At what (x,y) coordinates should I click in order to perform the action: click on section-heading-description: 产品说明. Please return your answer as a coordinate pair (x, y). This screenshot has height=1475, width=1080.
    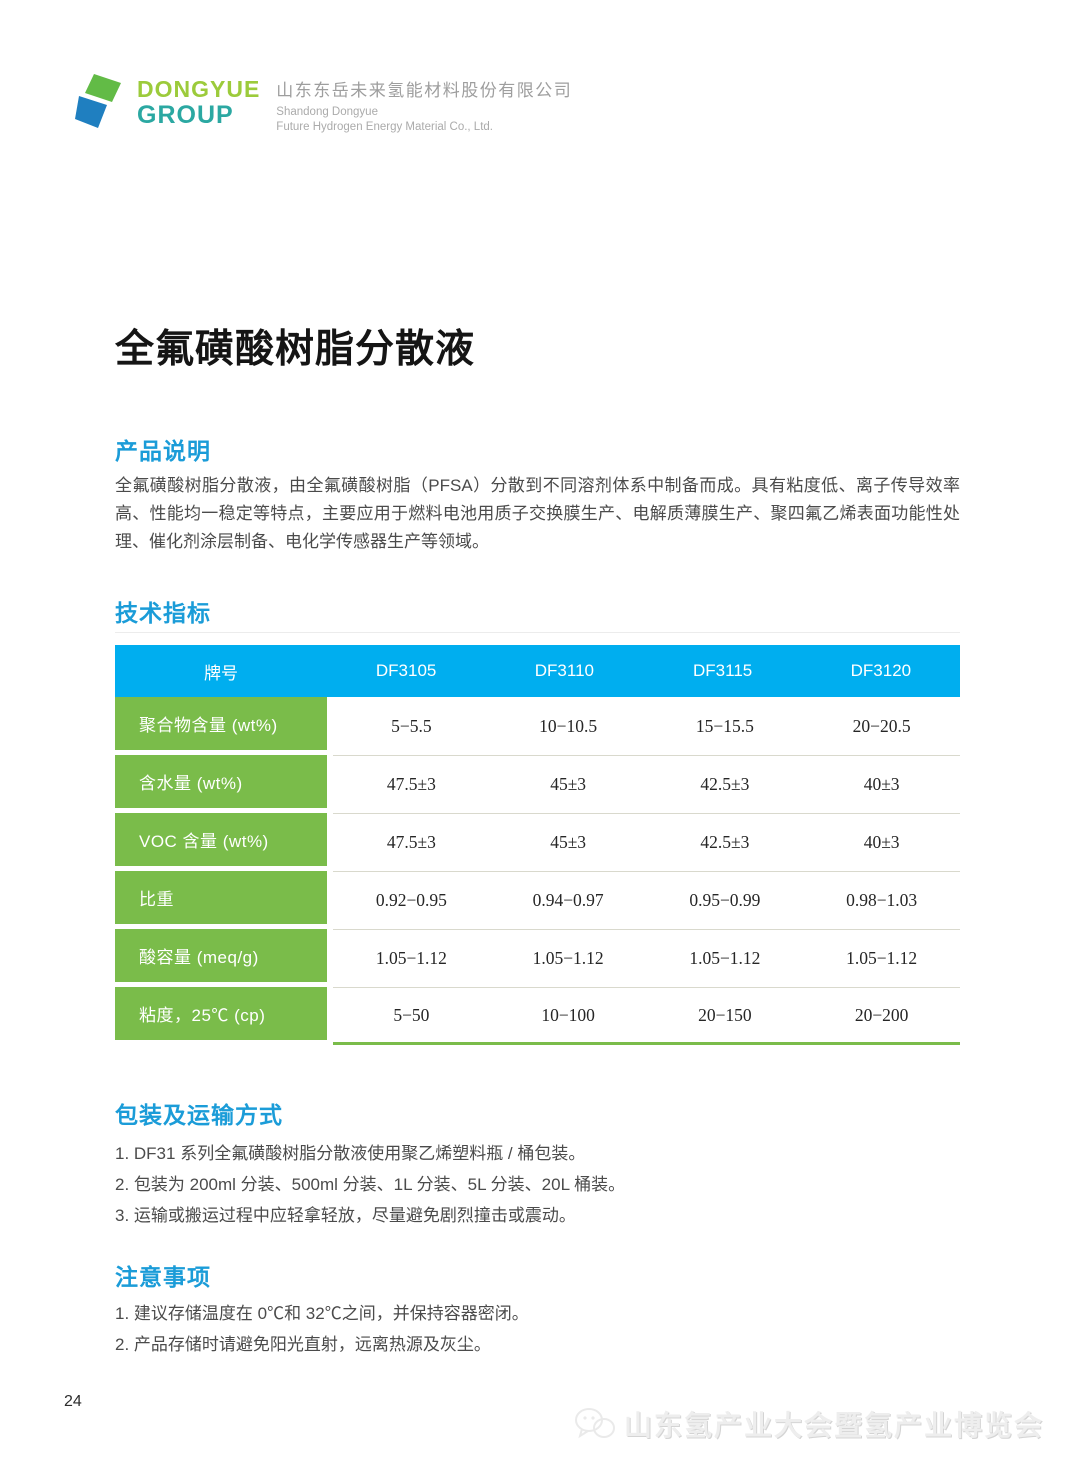
    Looking at the image, I should click on (163, 451).